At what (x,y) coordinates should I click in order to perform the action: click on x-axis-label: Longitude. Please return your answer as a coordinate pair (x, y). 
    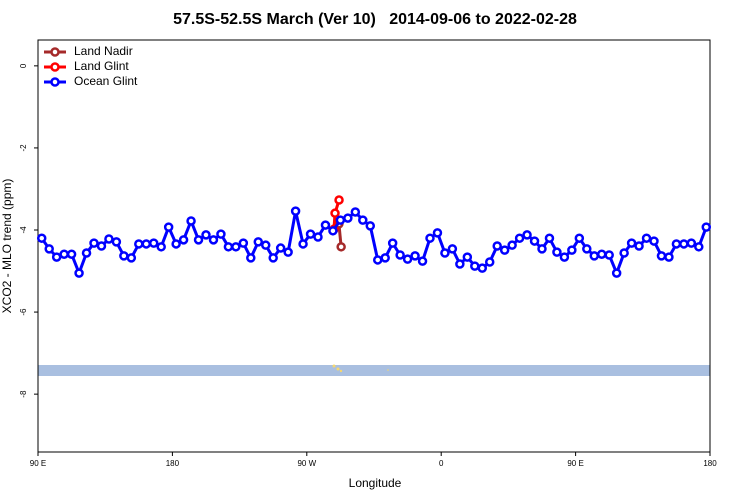
    Looking at the image, I should click on (375, 483).